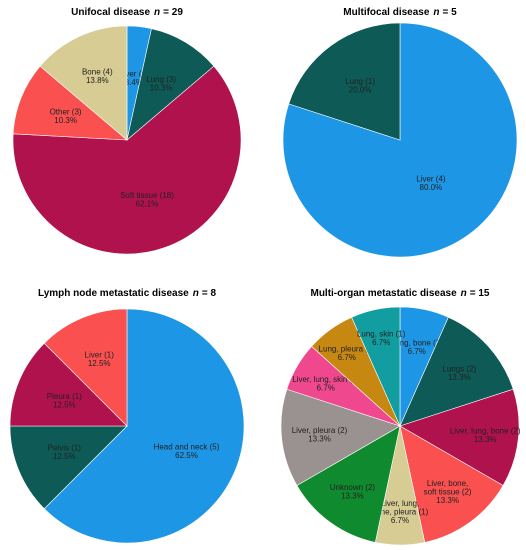 The width and height of the screenshot is (526, 550). What do you see at coordinates (186, 455) in the screenshot?
I see `slice-percent-label: 62.5%` at bounding box center [186, 455].